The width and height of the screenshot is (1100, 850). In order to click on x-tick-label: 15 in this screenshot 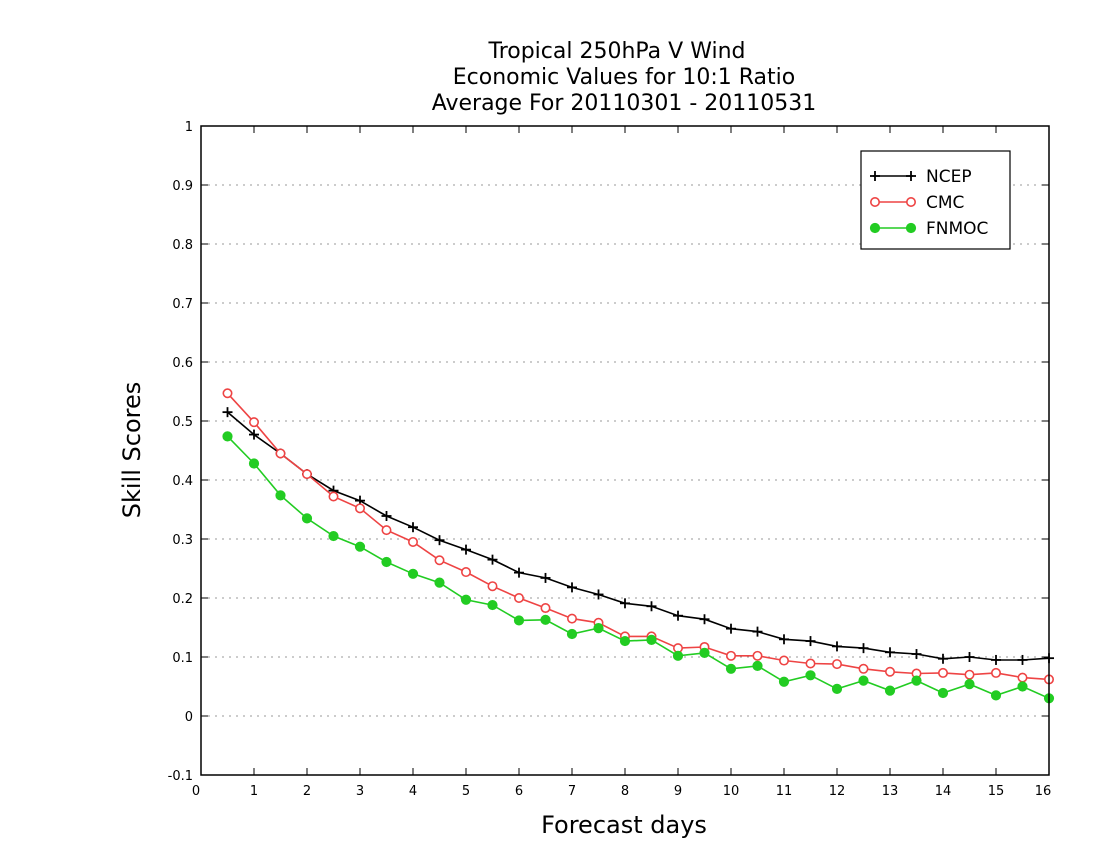, I will do `click(996, 791)`.